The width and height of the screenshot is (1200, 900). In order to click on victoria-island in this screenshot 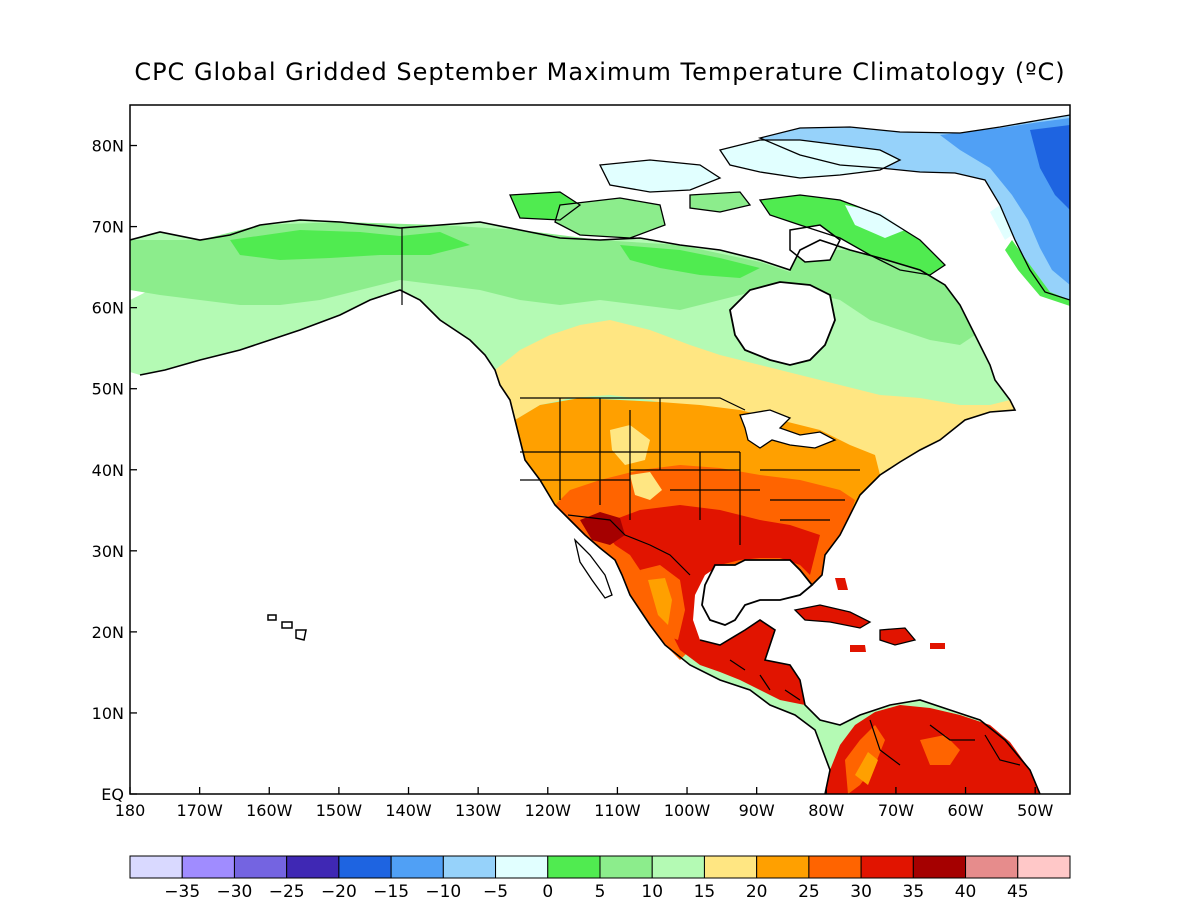, I will do `click(610, 218)`.